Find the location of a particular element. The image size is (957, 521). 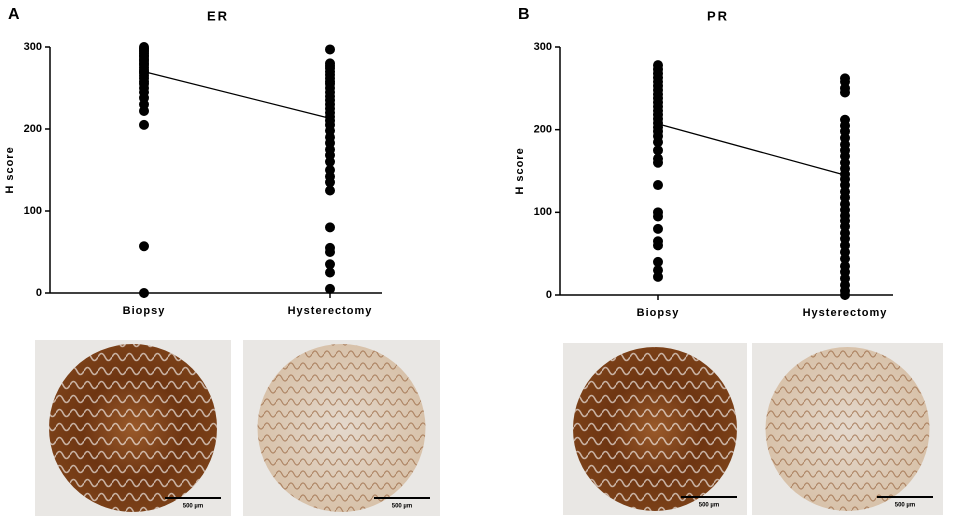

panel-label: B is located at coordinates (524, 14).